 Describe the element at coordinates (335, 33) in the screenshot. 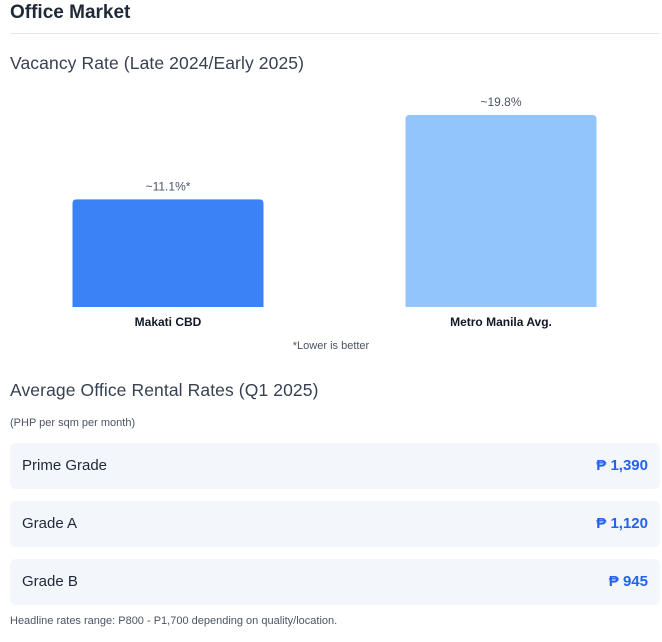

I see `title-divider` at that location.